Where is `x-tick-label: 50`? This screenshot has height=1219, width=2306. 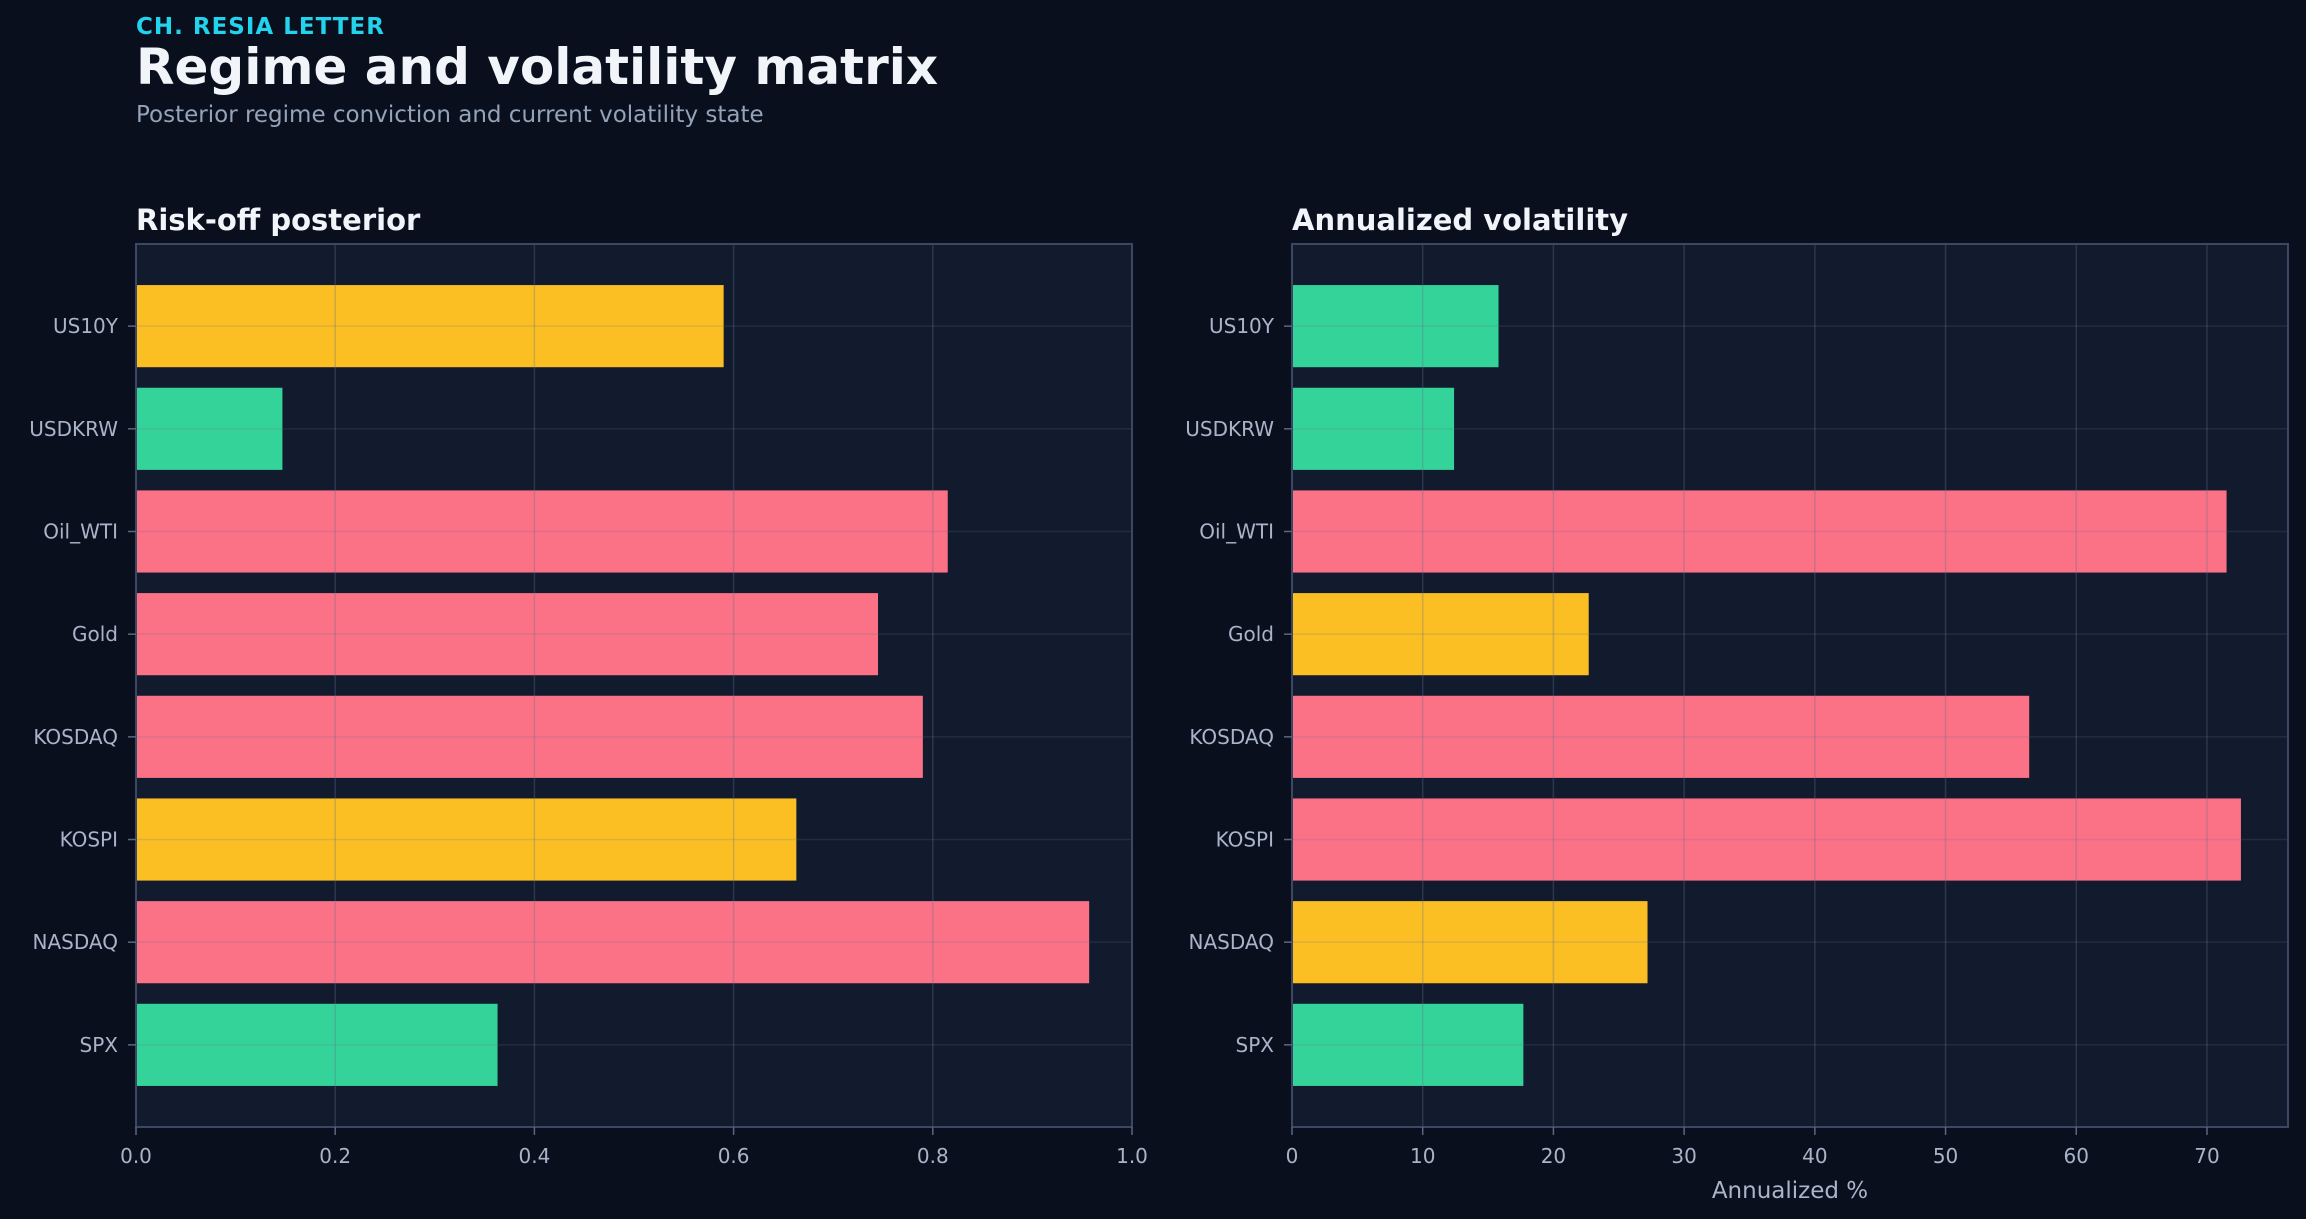
x-tick-label: 50 is located at coordinates (1945, 1156).